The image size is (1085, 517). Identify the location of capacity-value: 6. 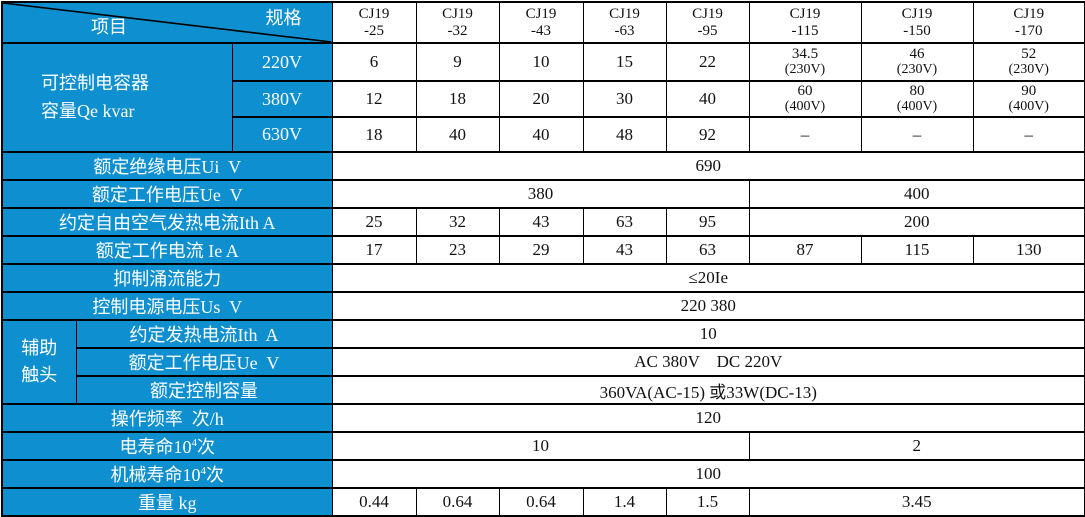
(374, 62).